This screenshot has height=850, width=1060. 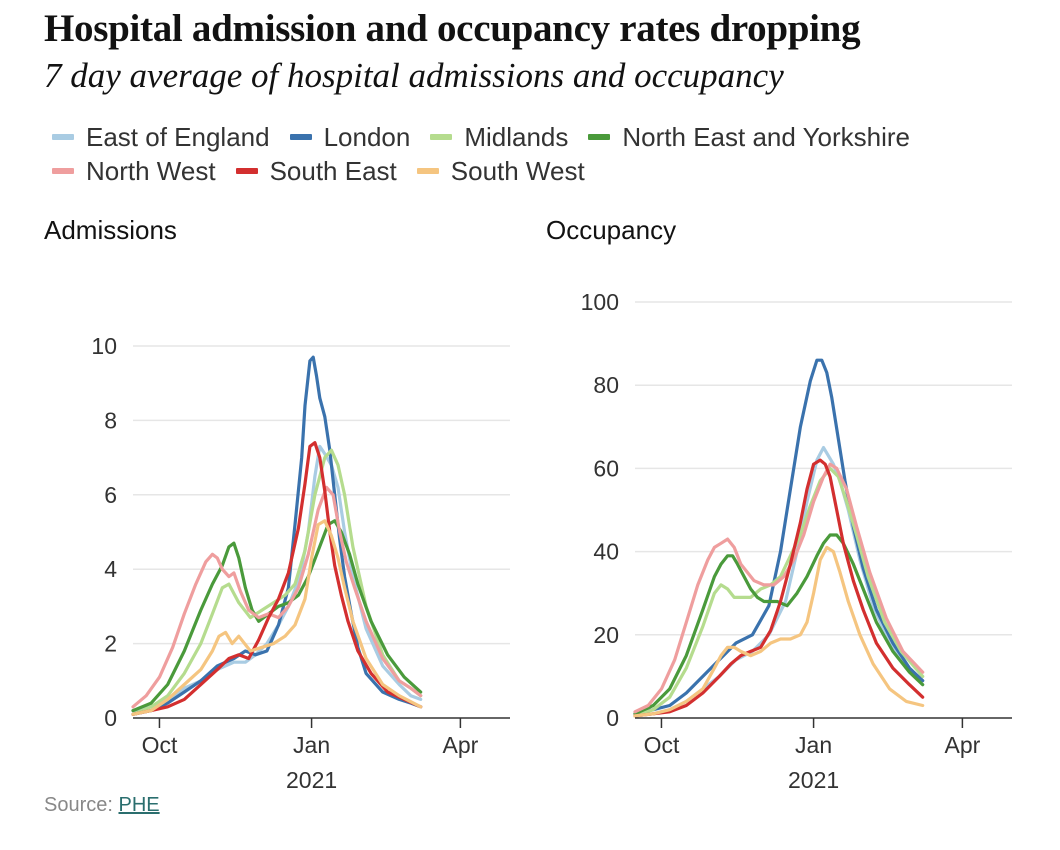 What do you see at coordinates (517, 170) in the screenshot?
I see `legend-label: South West` at bounding box center [517, 170].